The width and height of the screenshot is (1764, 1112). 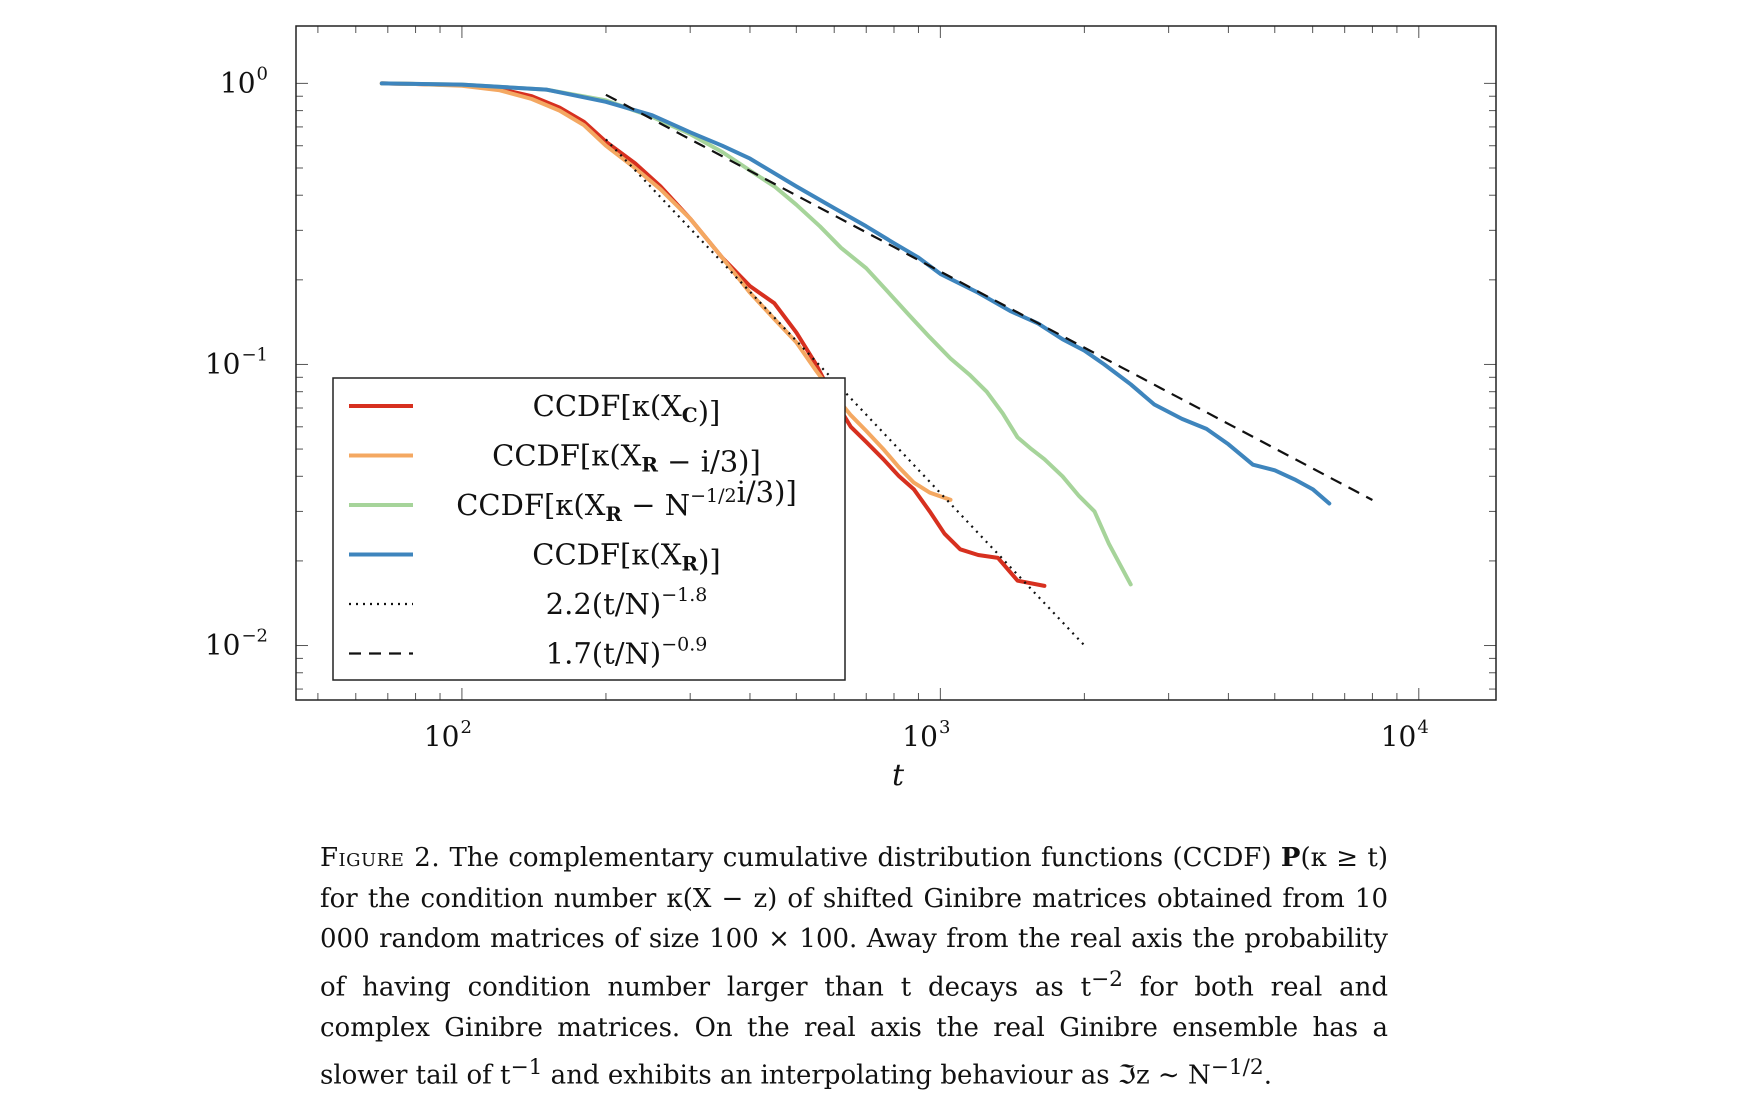 What do you see at coordinates (1405, 735) in the screenshot?
I see `x-tick-label-2: 104` at bounding box center [1405, 735].